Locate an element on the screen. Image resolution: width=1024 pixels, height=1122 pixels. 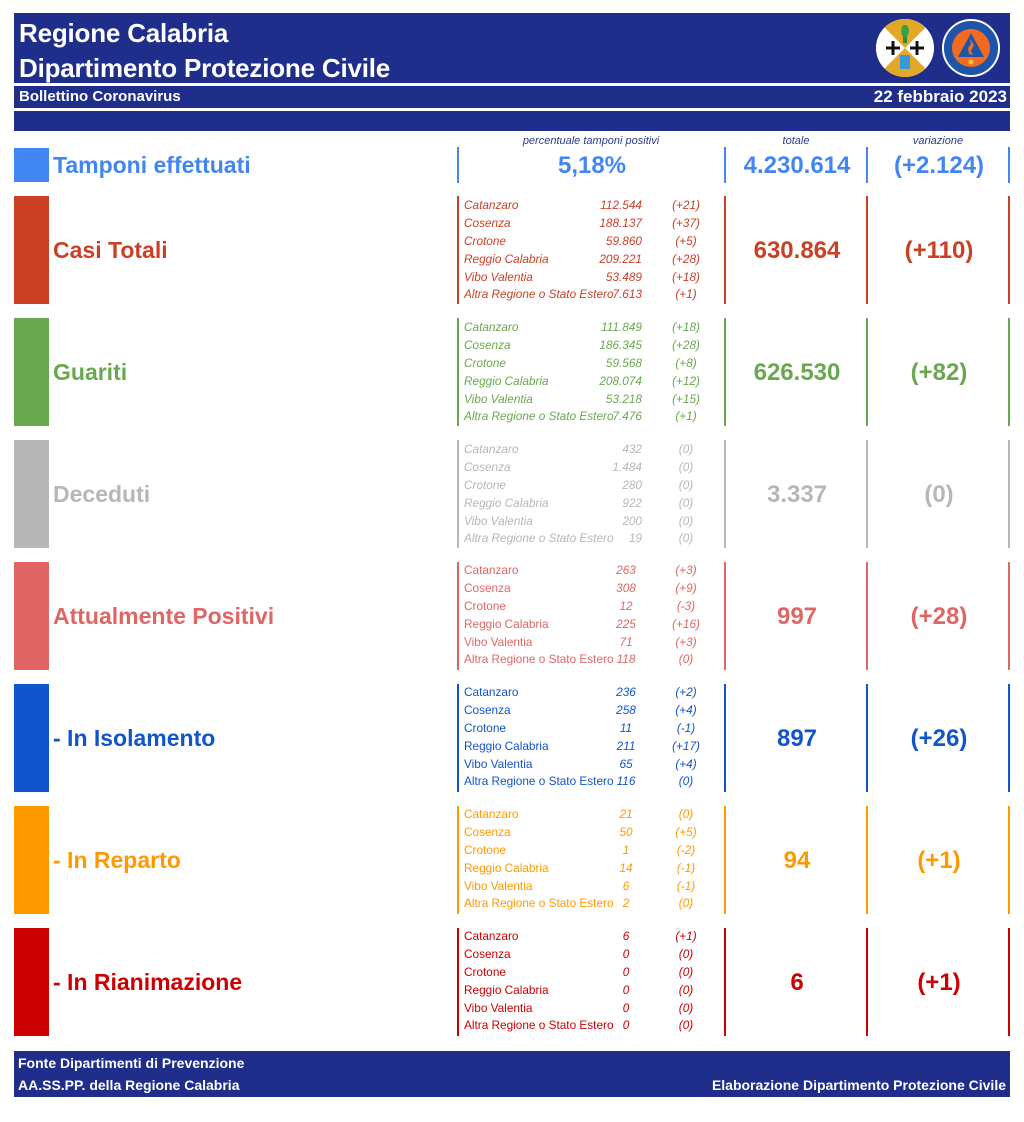
province-value: 186.345 is located at coordinates (620, 344).